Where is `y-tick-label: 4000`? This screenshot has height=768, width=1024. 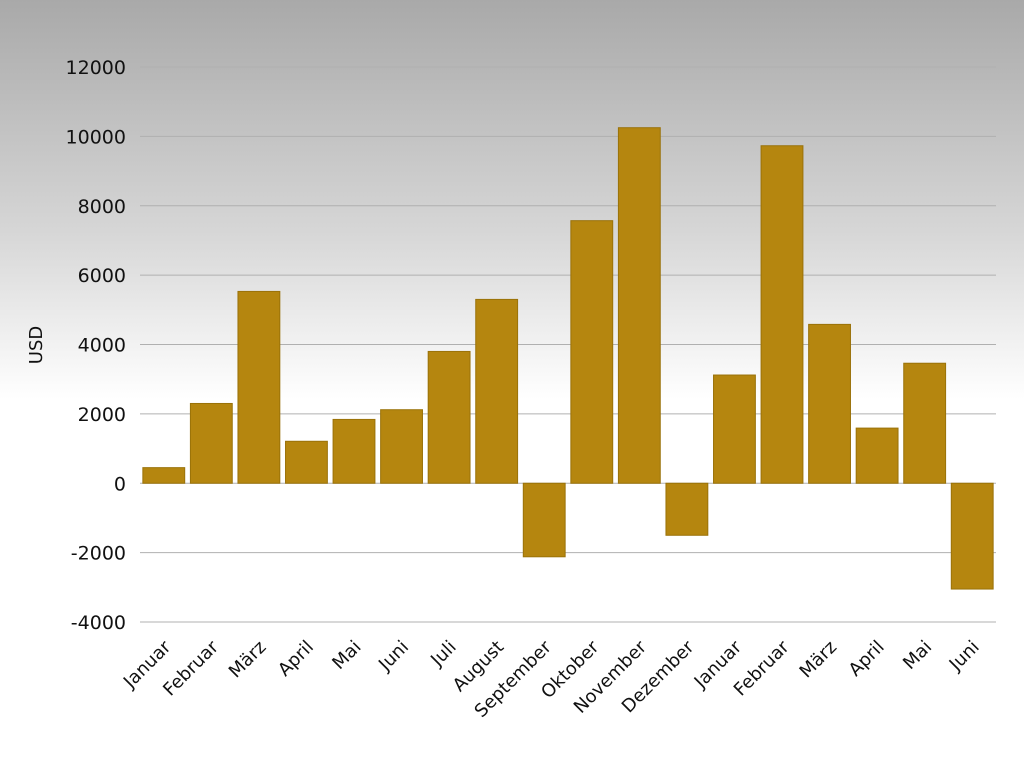
y-tick-label: 4000 is located at coordinates (102, 346).